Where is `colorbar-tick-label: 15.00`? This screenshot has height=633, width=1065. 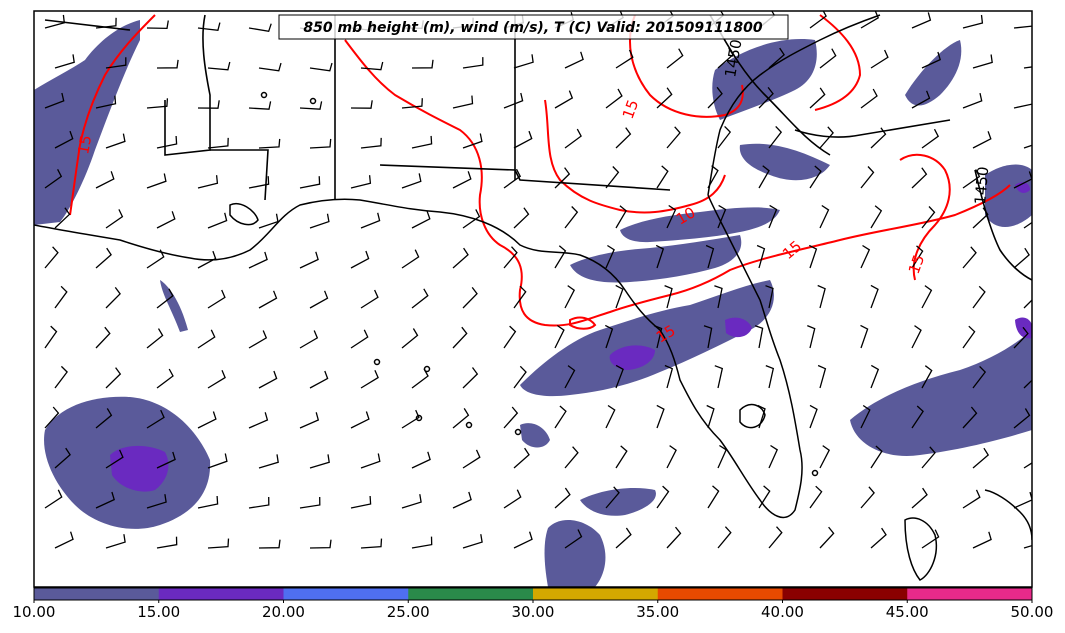 colorbar-tick-label: 15.00 is located at coordinates (158, 612).